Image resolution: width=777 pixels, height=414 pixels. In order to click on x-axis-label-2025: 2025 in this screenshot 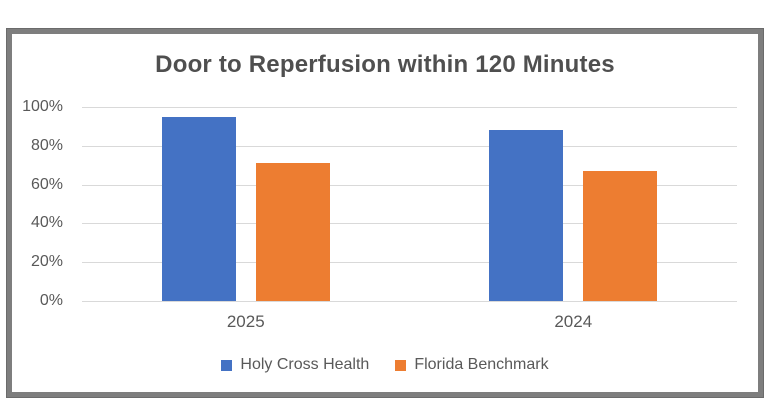, I will do `click(245, 321)`.